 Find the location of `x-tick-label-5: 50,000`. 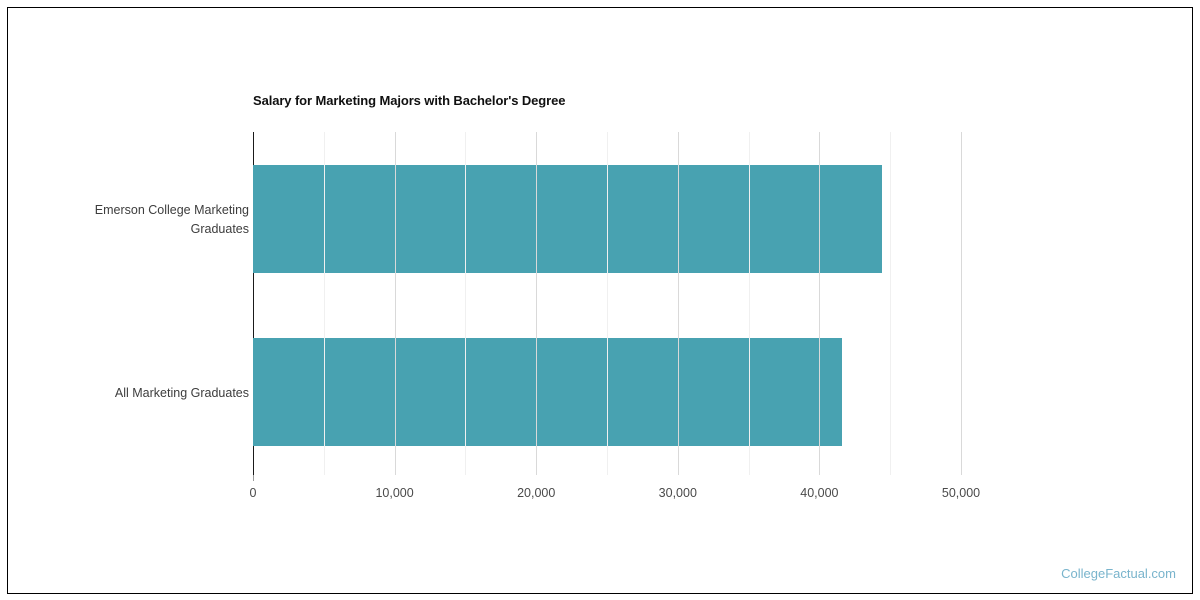

x-tick-label-5: 50,000 is located at coordinates (961, 493).